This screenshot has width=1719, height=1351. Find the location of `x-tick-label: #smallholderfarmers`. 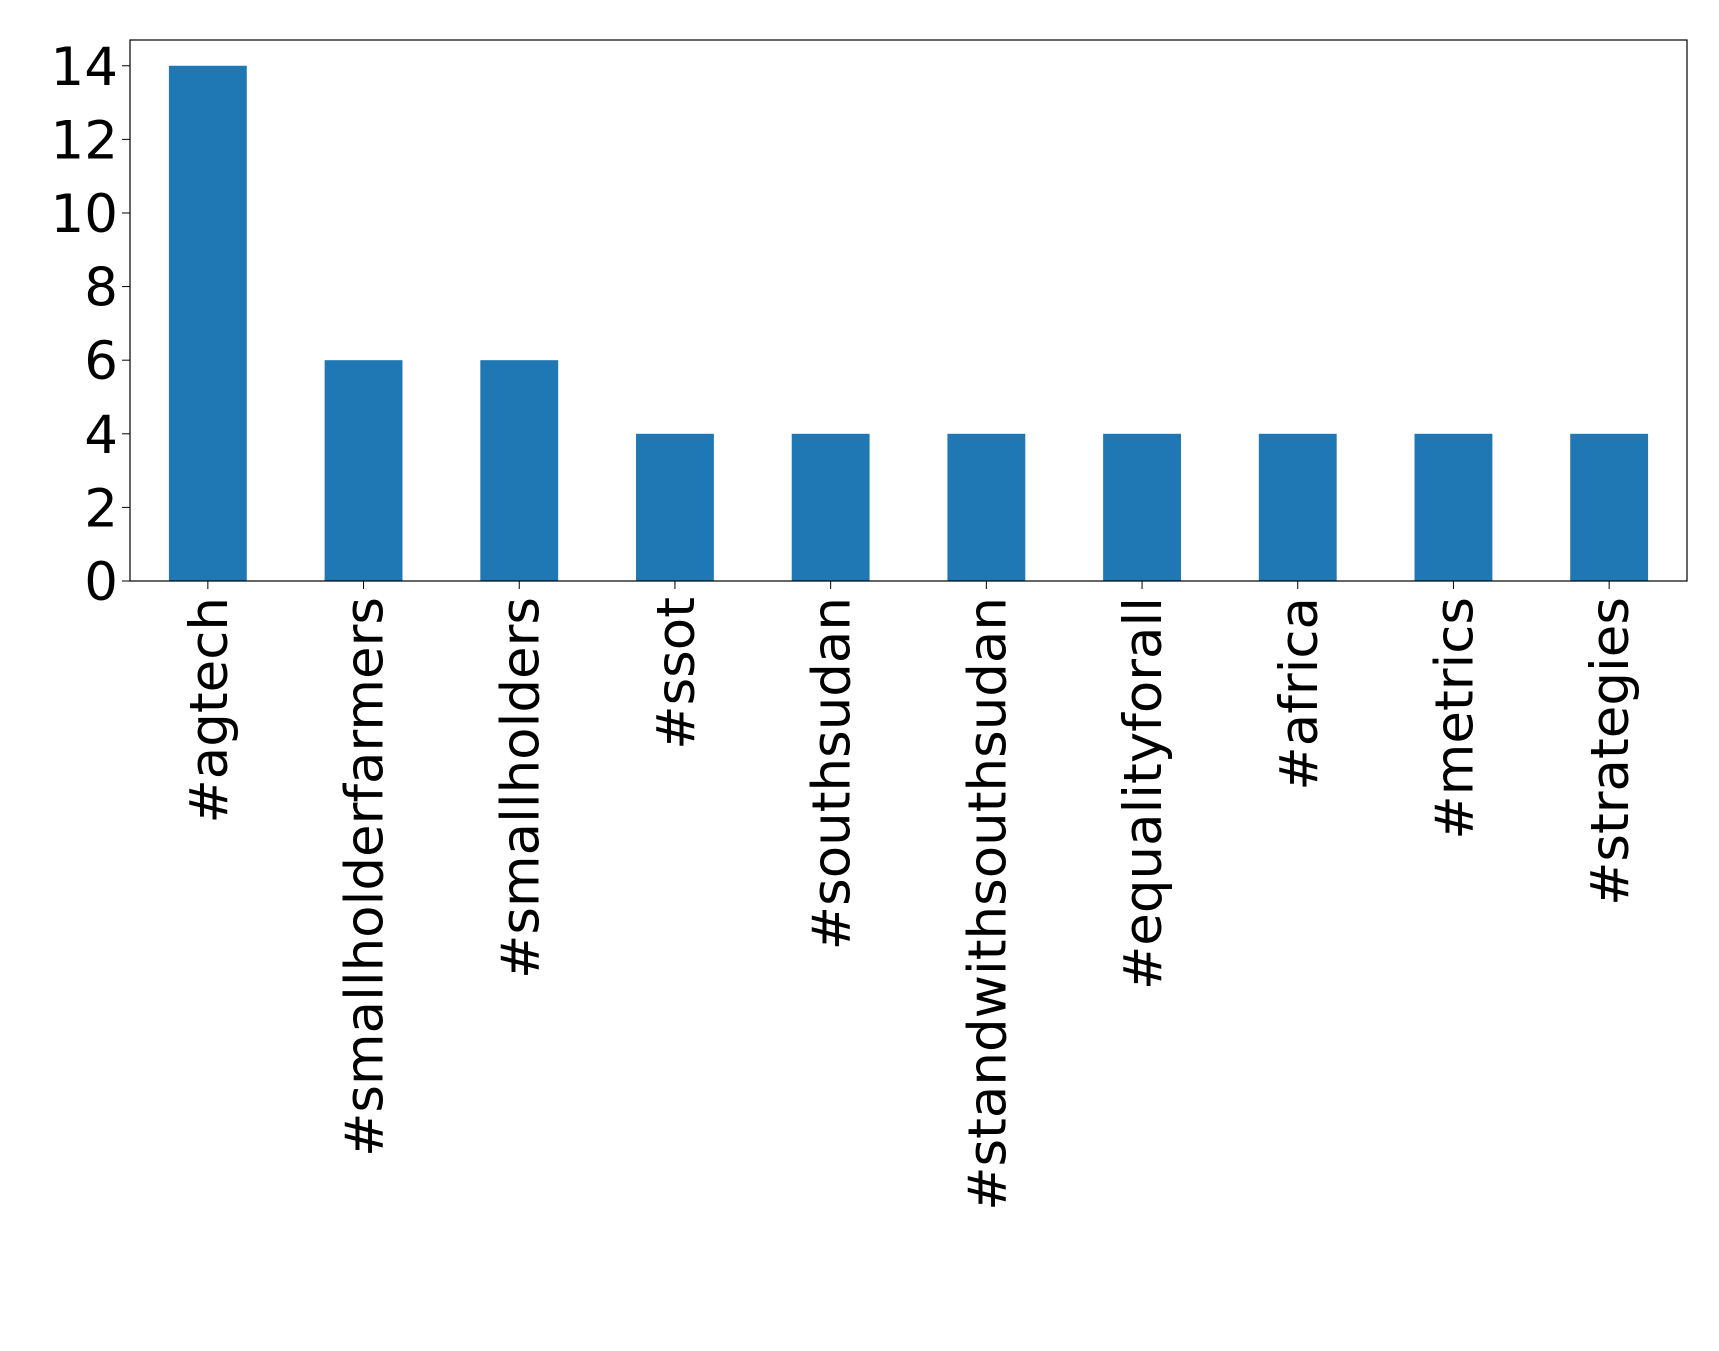

x-tick-label: #smallholderfarmers is located at coordinates (365, 877).